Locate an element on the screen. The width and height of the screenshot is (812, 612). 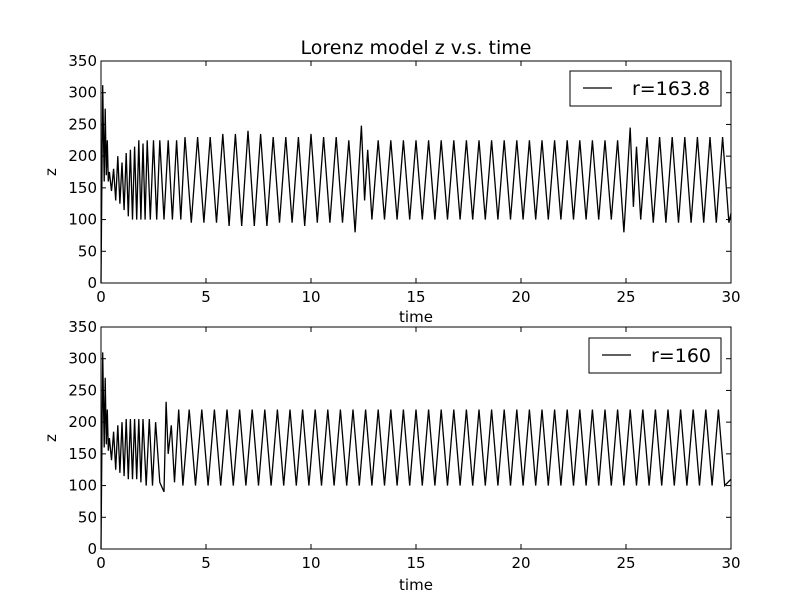
chart-title: Lorenz model z v.s. time is located at coordinates (416, 48).